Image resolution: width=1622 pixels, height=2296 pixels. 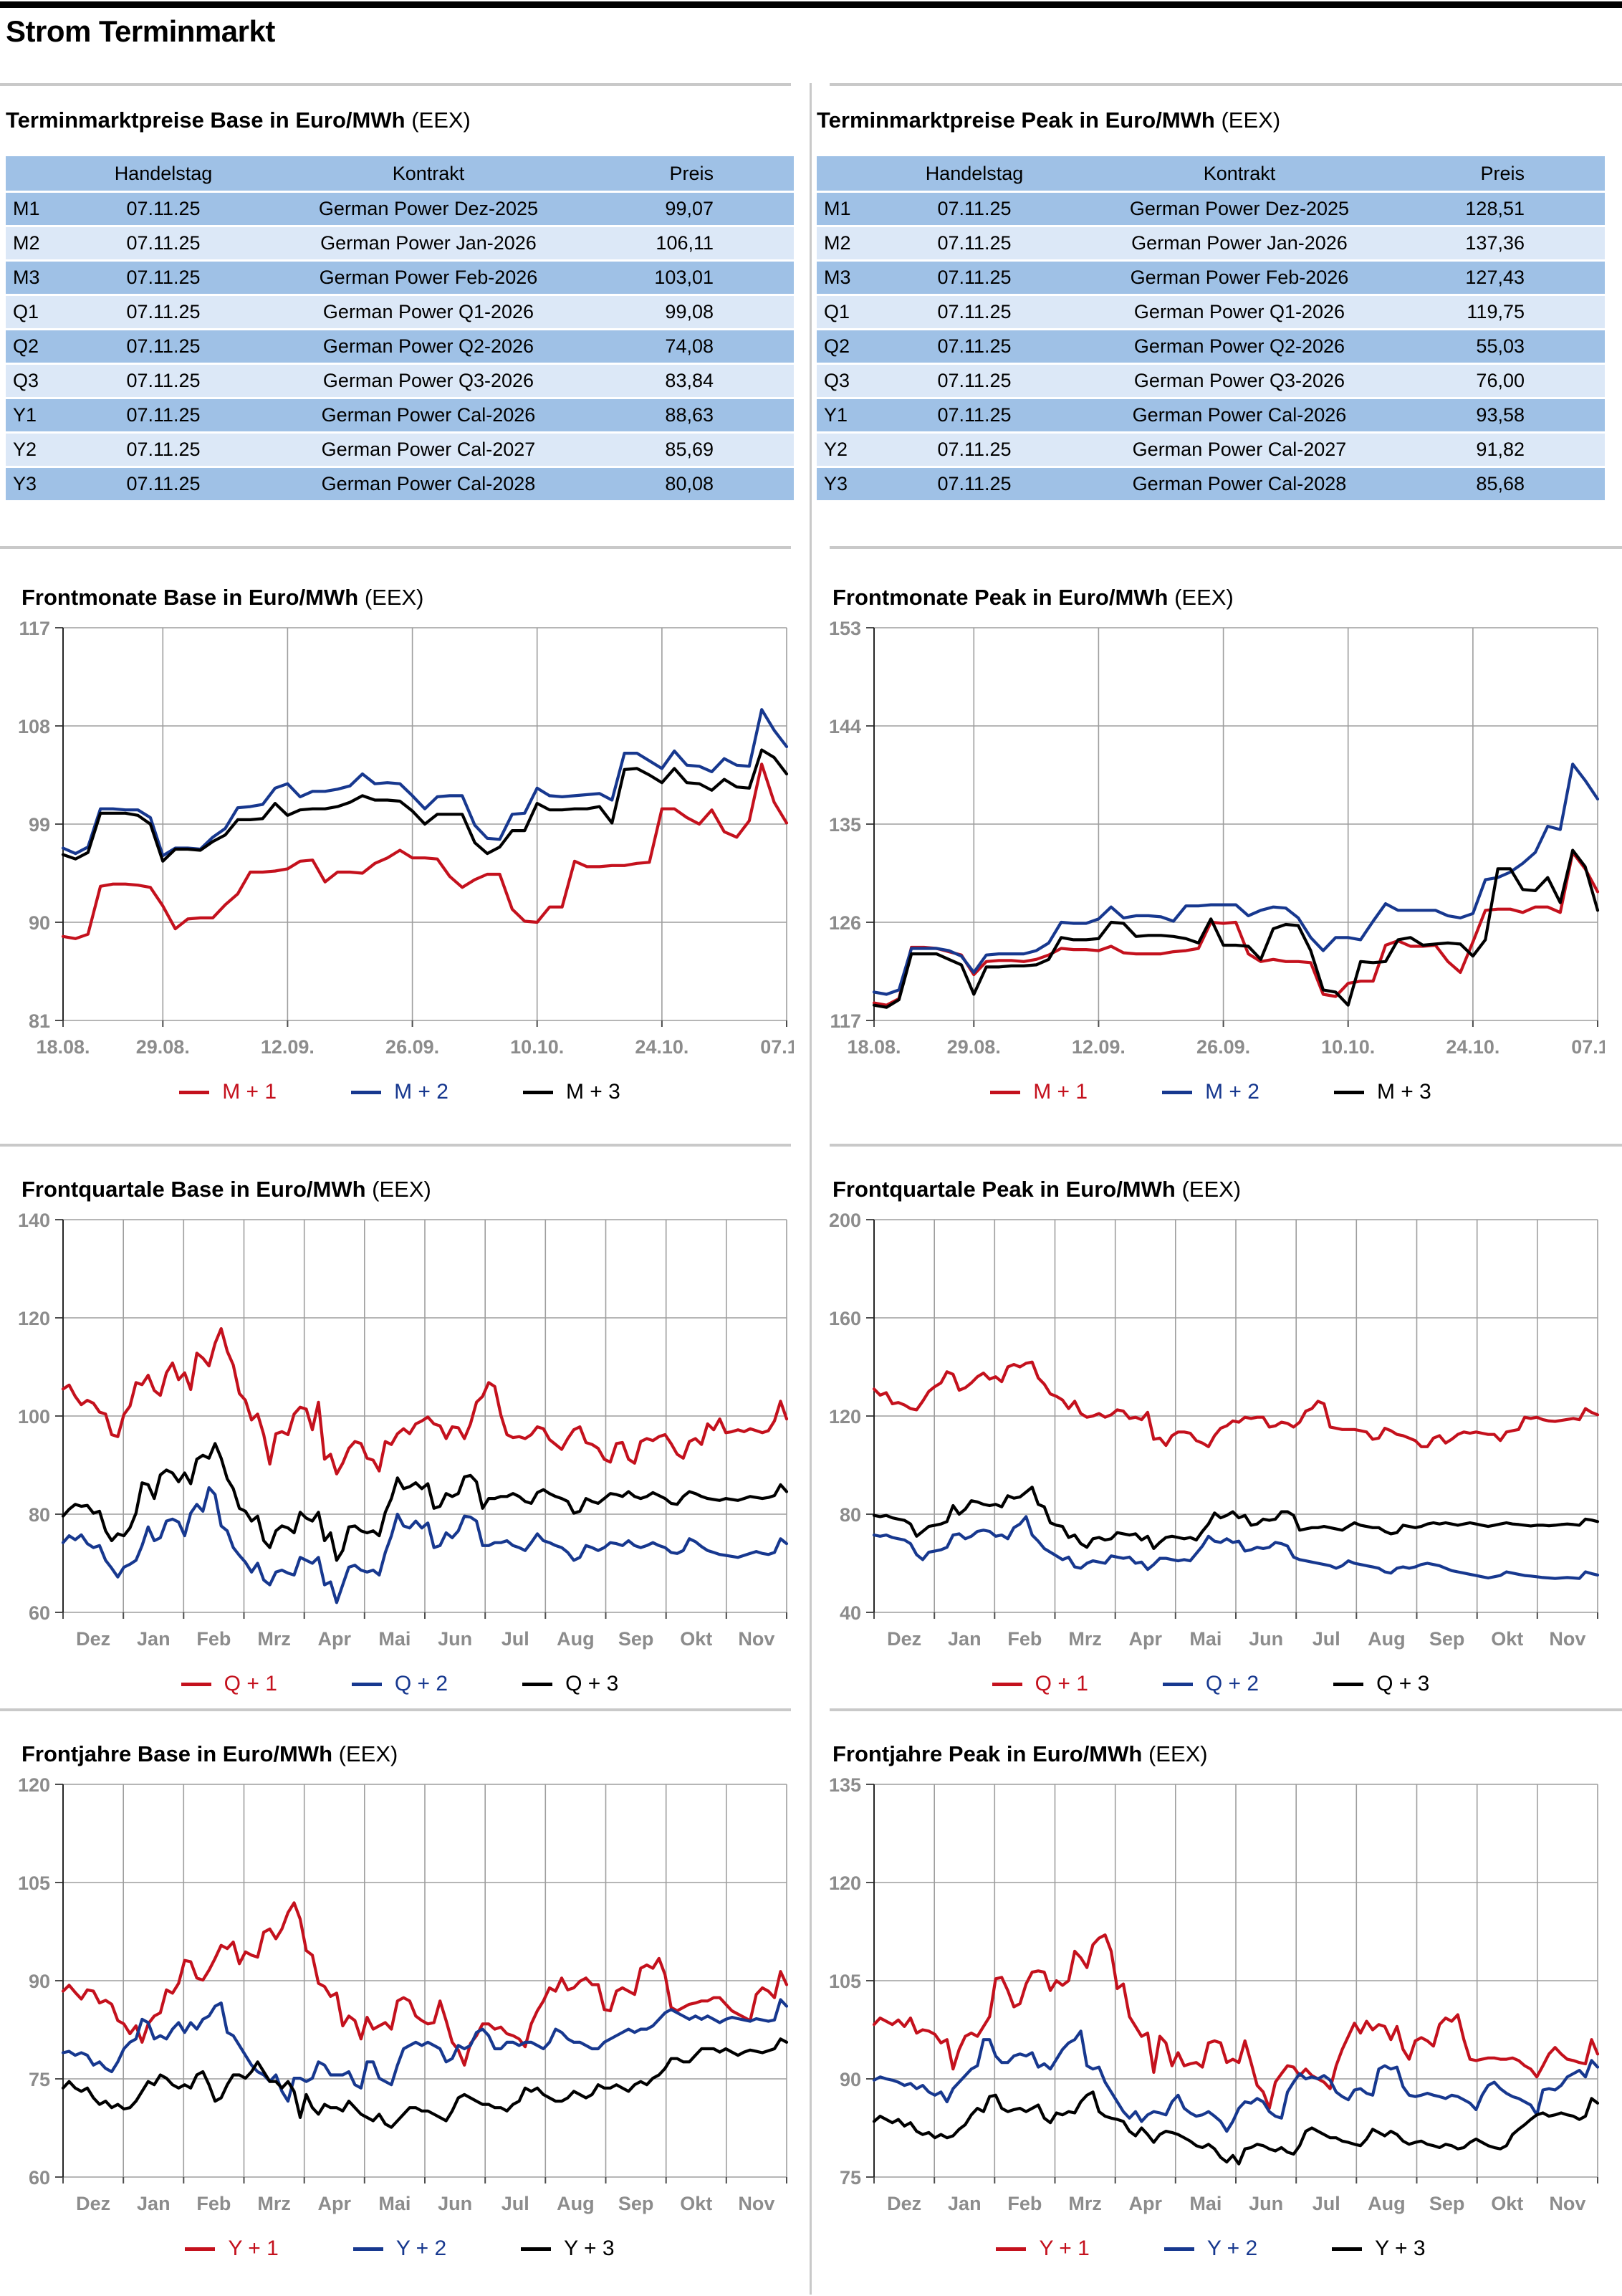 I want to click on svg-text: Nov, so click(x=756, y=2203).